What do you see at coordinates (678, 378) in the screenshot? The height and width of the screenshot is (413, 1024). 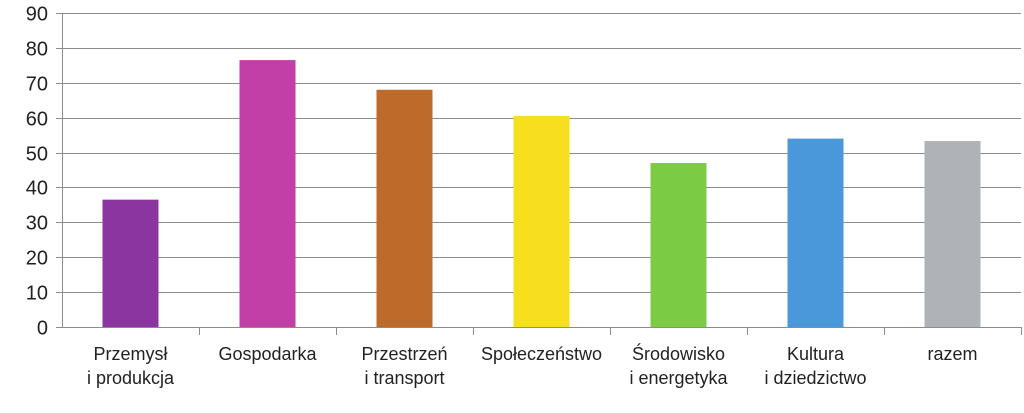 I see `x-tick-label: i energetyka` at bounding box center [678, 378].